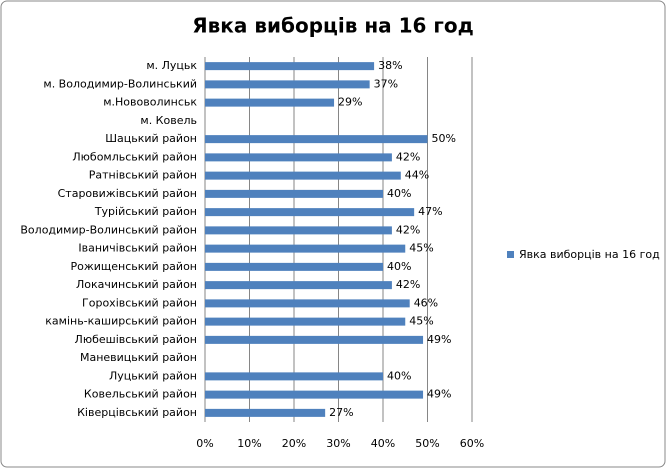 This screenshot has height=473, width=667. I want to click on x-tick-label: 10%, so click(249, 443).